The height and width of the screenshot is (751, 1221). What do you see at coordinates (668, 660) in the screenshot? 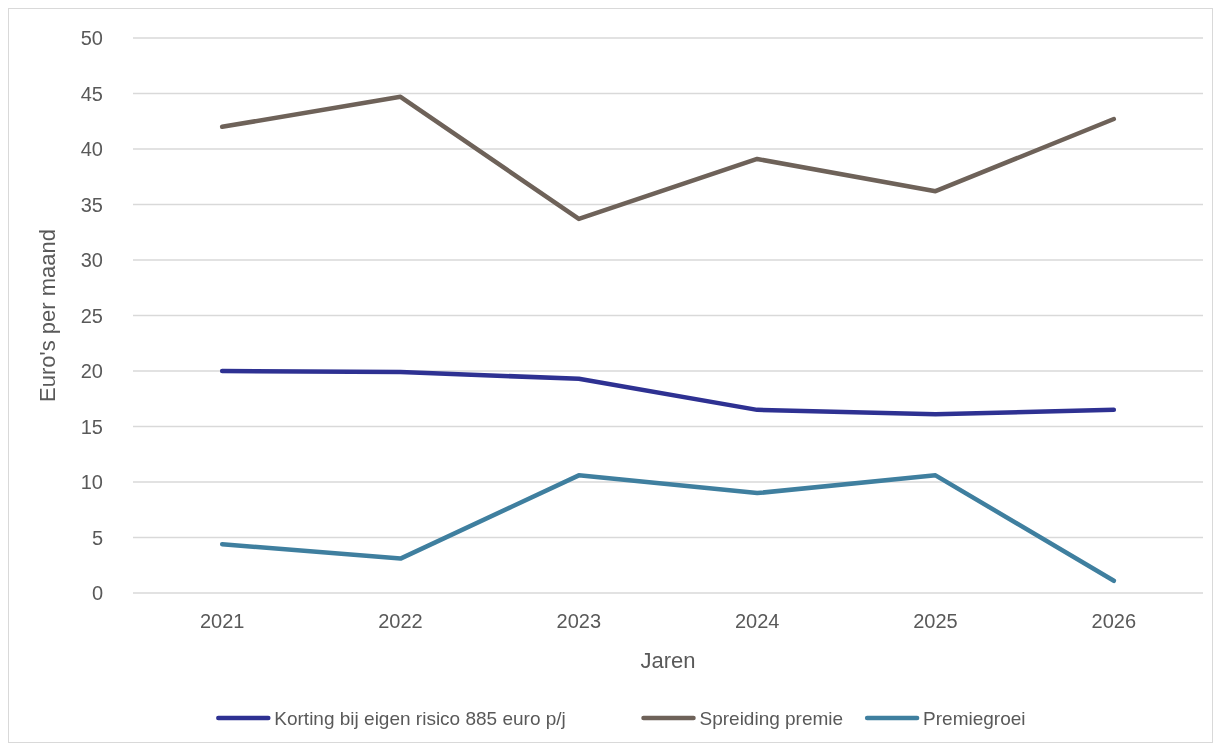
I see `x-axis-title: Jaren` at bounding box center [668, 660].